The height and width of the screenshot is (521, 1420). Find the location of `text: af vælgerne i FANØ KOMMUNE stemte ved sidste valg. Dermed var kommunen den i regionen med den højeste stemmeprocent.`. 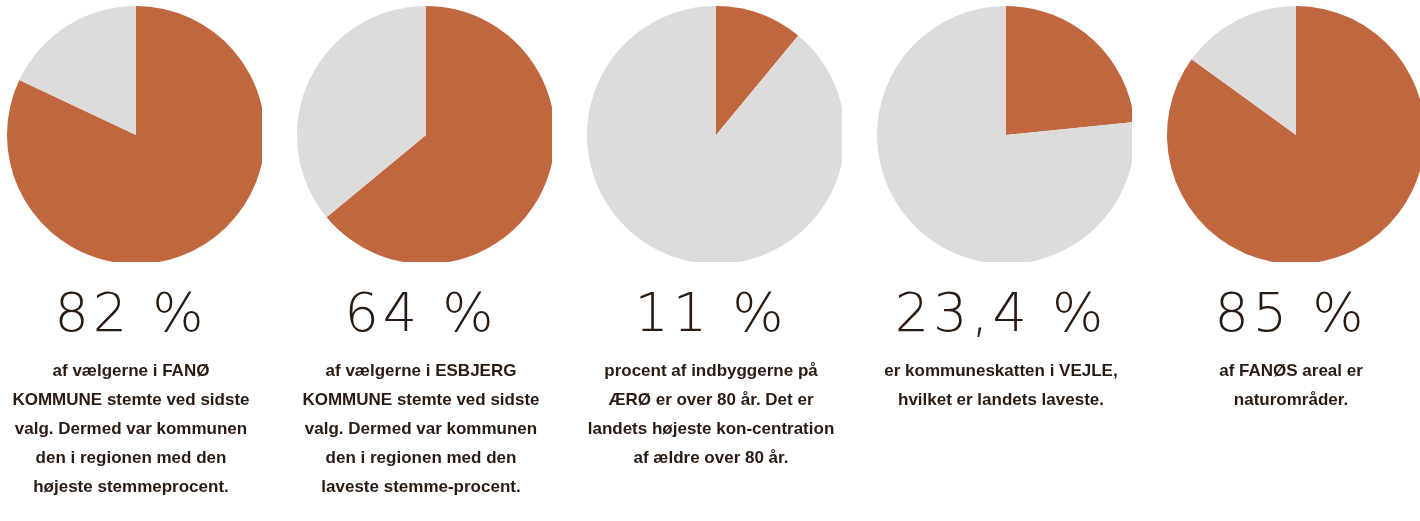

text: af vælgerne i FANØ KOMMUNE stemte ved sidste valg. Dermed var kommunen den i regionen med den højeste stemmeprocent. is located at coordinates (131, 429).